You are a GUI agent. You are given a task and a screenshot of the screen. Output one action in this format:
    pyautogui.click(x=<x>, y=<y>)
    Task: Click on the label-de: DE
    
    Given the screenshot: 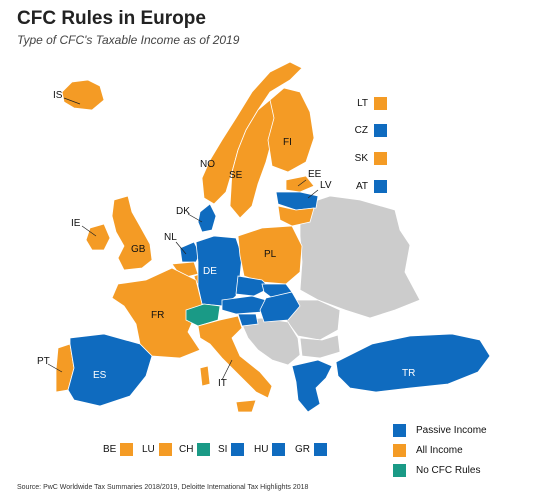 What is the action you would take?
    pyautogui.click(x=210, y=271)
    